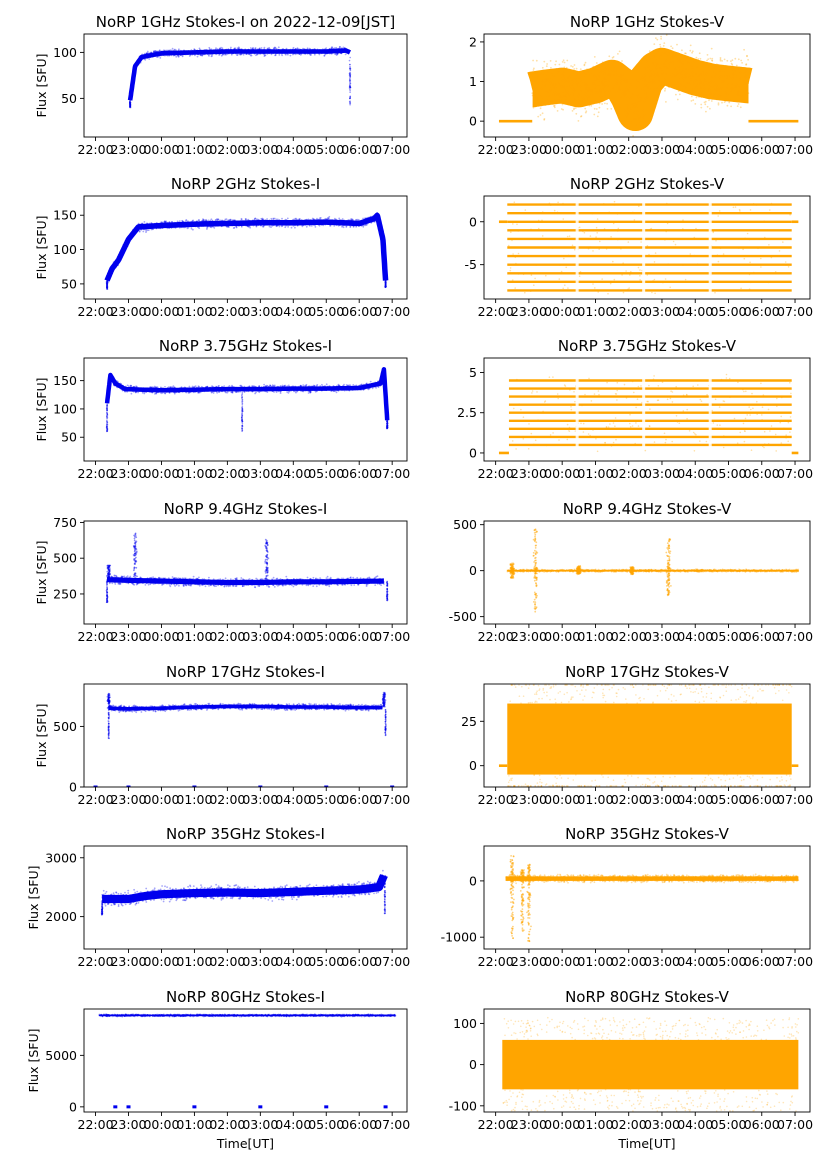 The width and height of the screenshot is (827, 1169). What do you see at coordinates (595, 311) in the screenshot?
I see `x-tick-label: 01:00` at bounding box center [595, 311].